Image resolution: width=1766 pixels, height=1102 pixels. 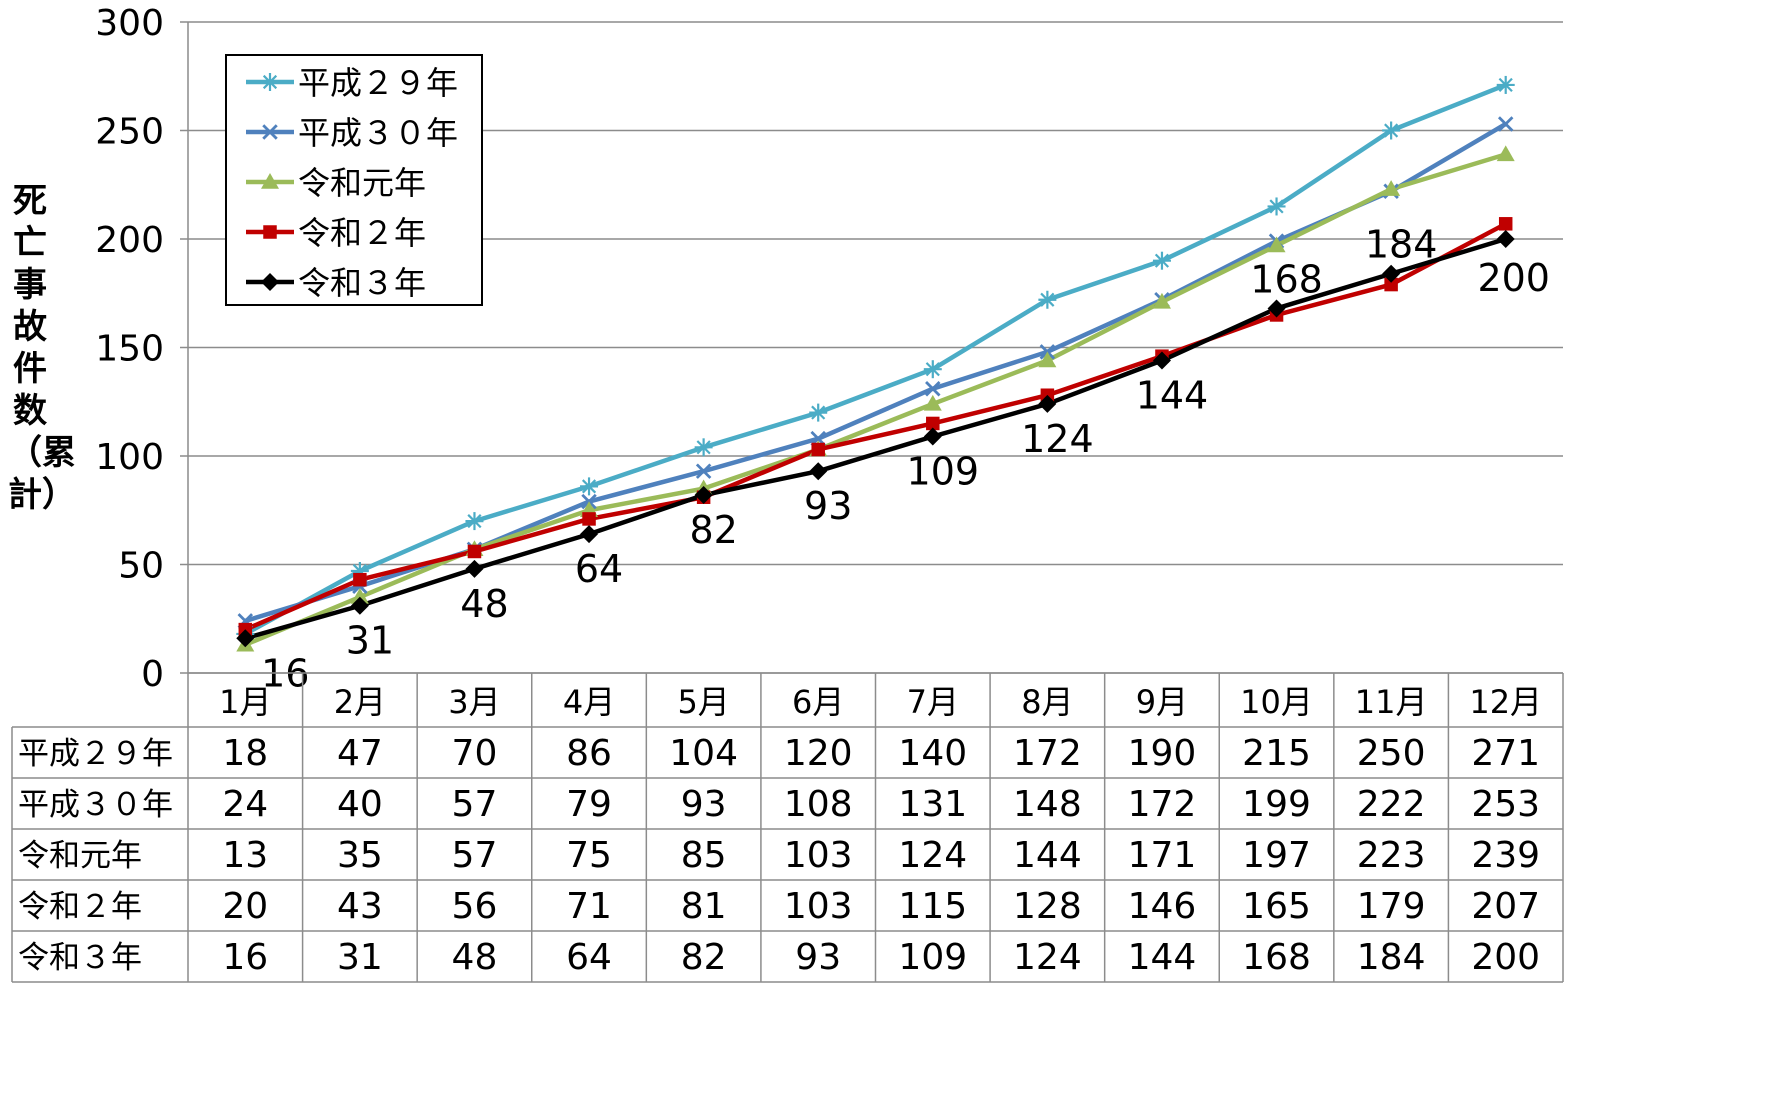 What do you see at coordinates (360, 753) in the screenshot?
I see `table-cell: 47` at bounding box center [360, 753].